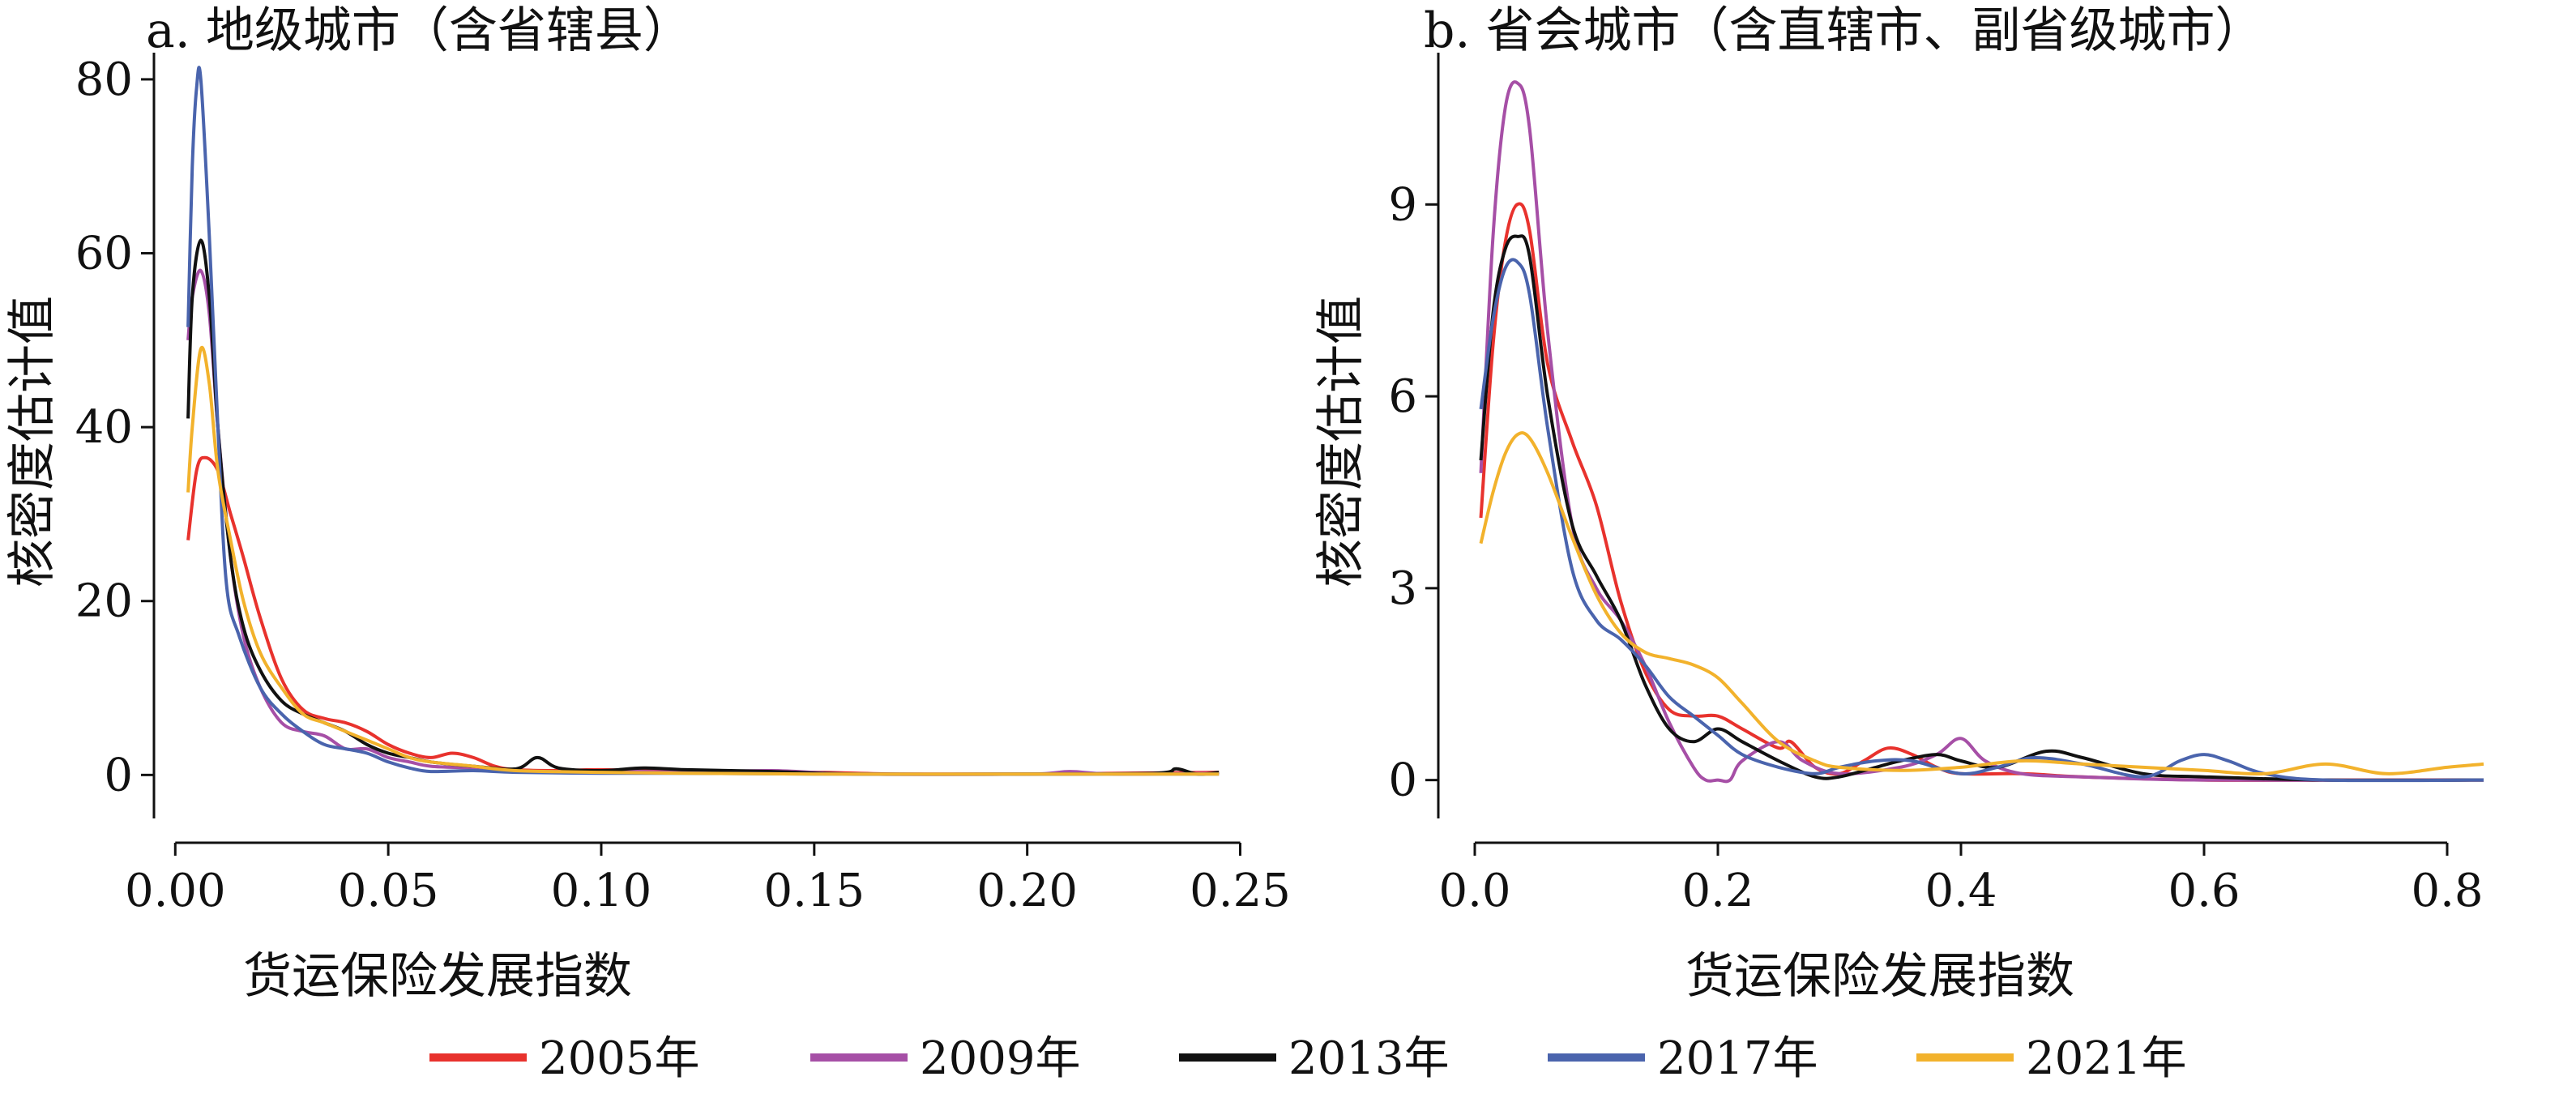 Image resolution: width=2576 pixels, height=1098 pixels. I want to click on panel-b-x-axis-label: 货运保险发展指数, so click(1879, 977).